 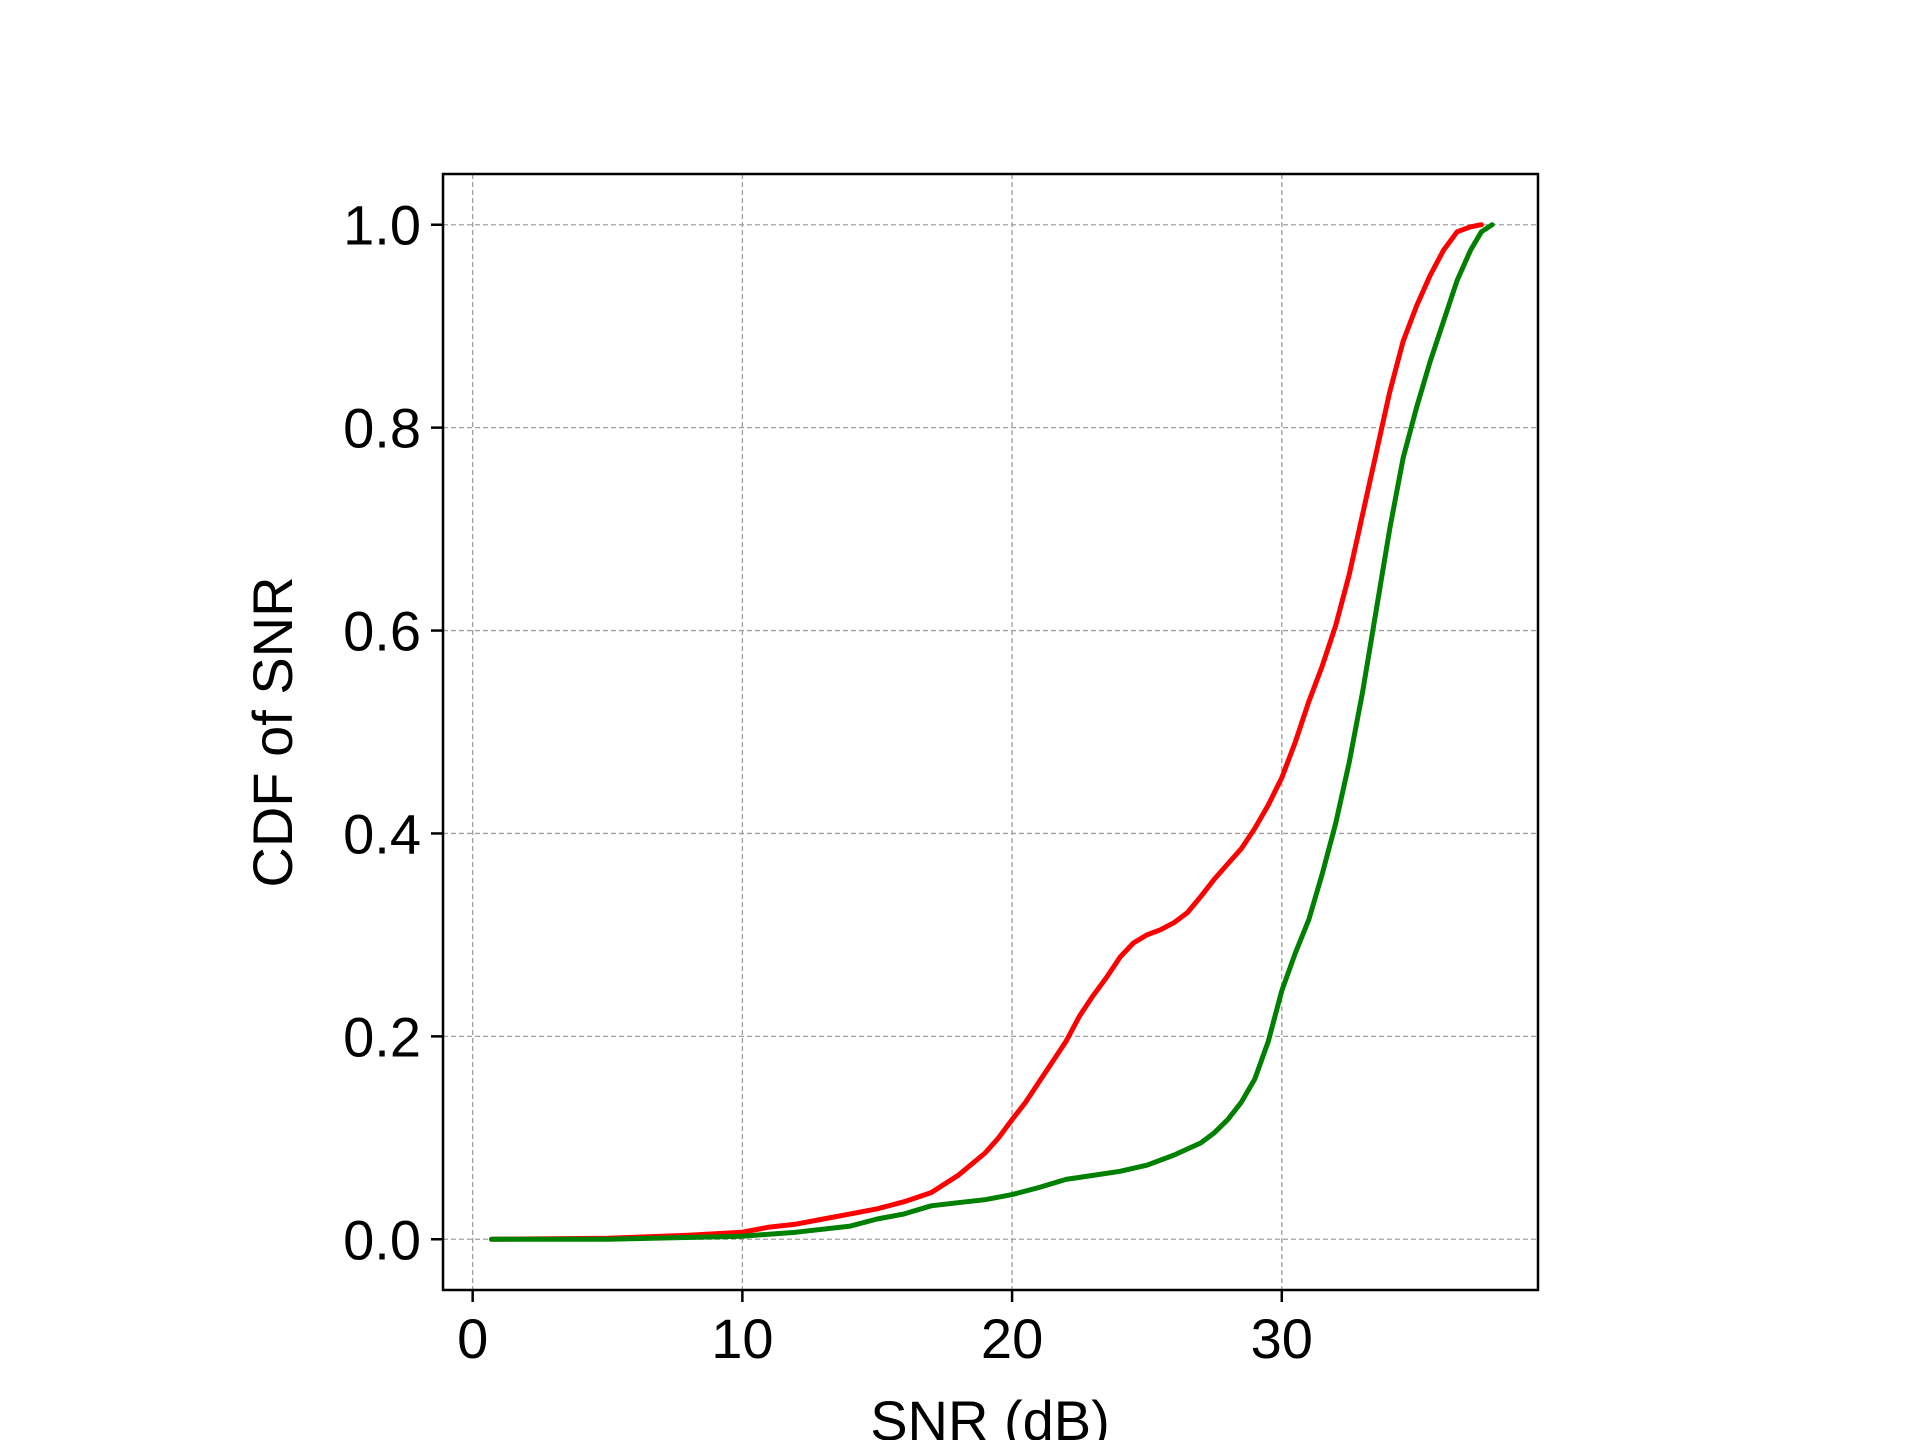 I want to click on x-axis-label: SNR (dB), so click(x=990, y=1414).